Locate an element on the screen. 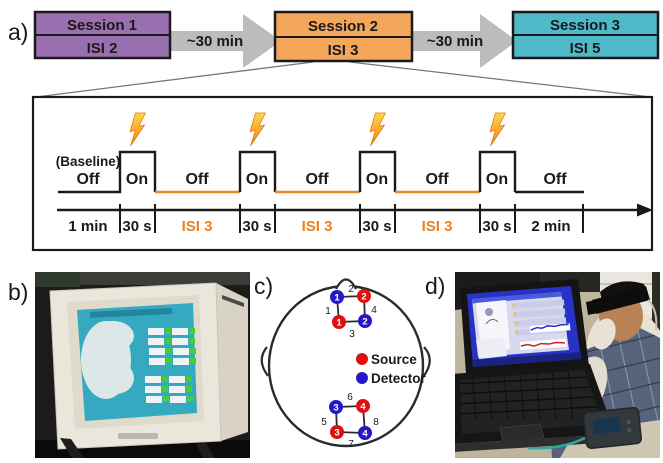  stimulation-waveform is located at coordinates (321, 172).